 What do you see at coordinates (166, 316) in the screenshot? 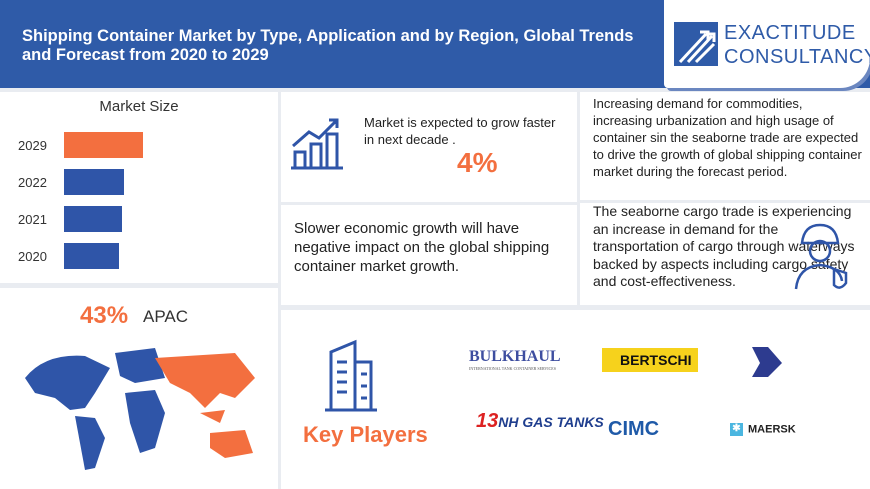
I see `region-name: APAC` at bounding box center [166, 316].